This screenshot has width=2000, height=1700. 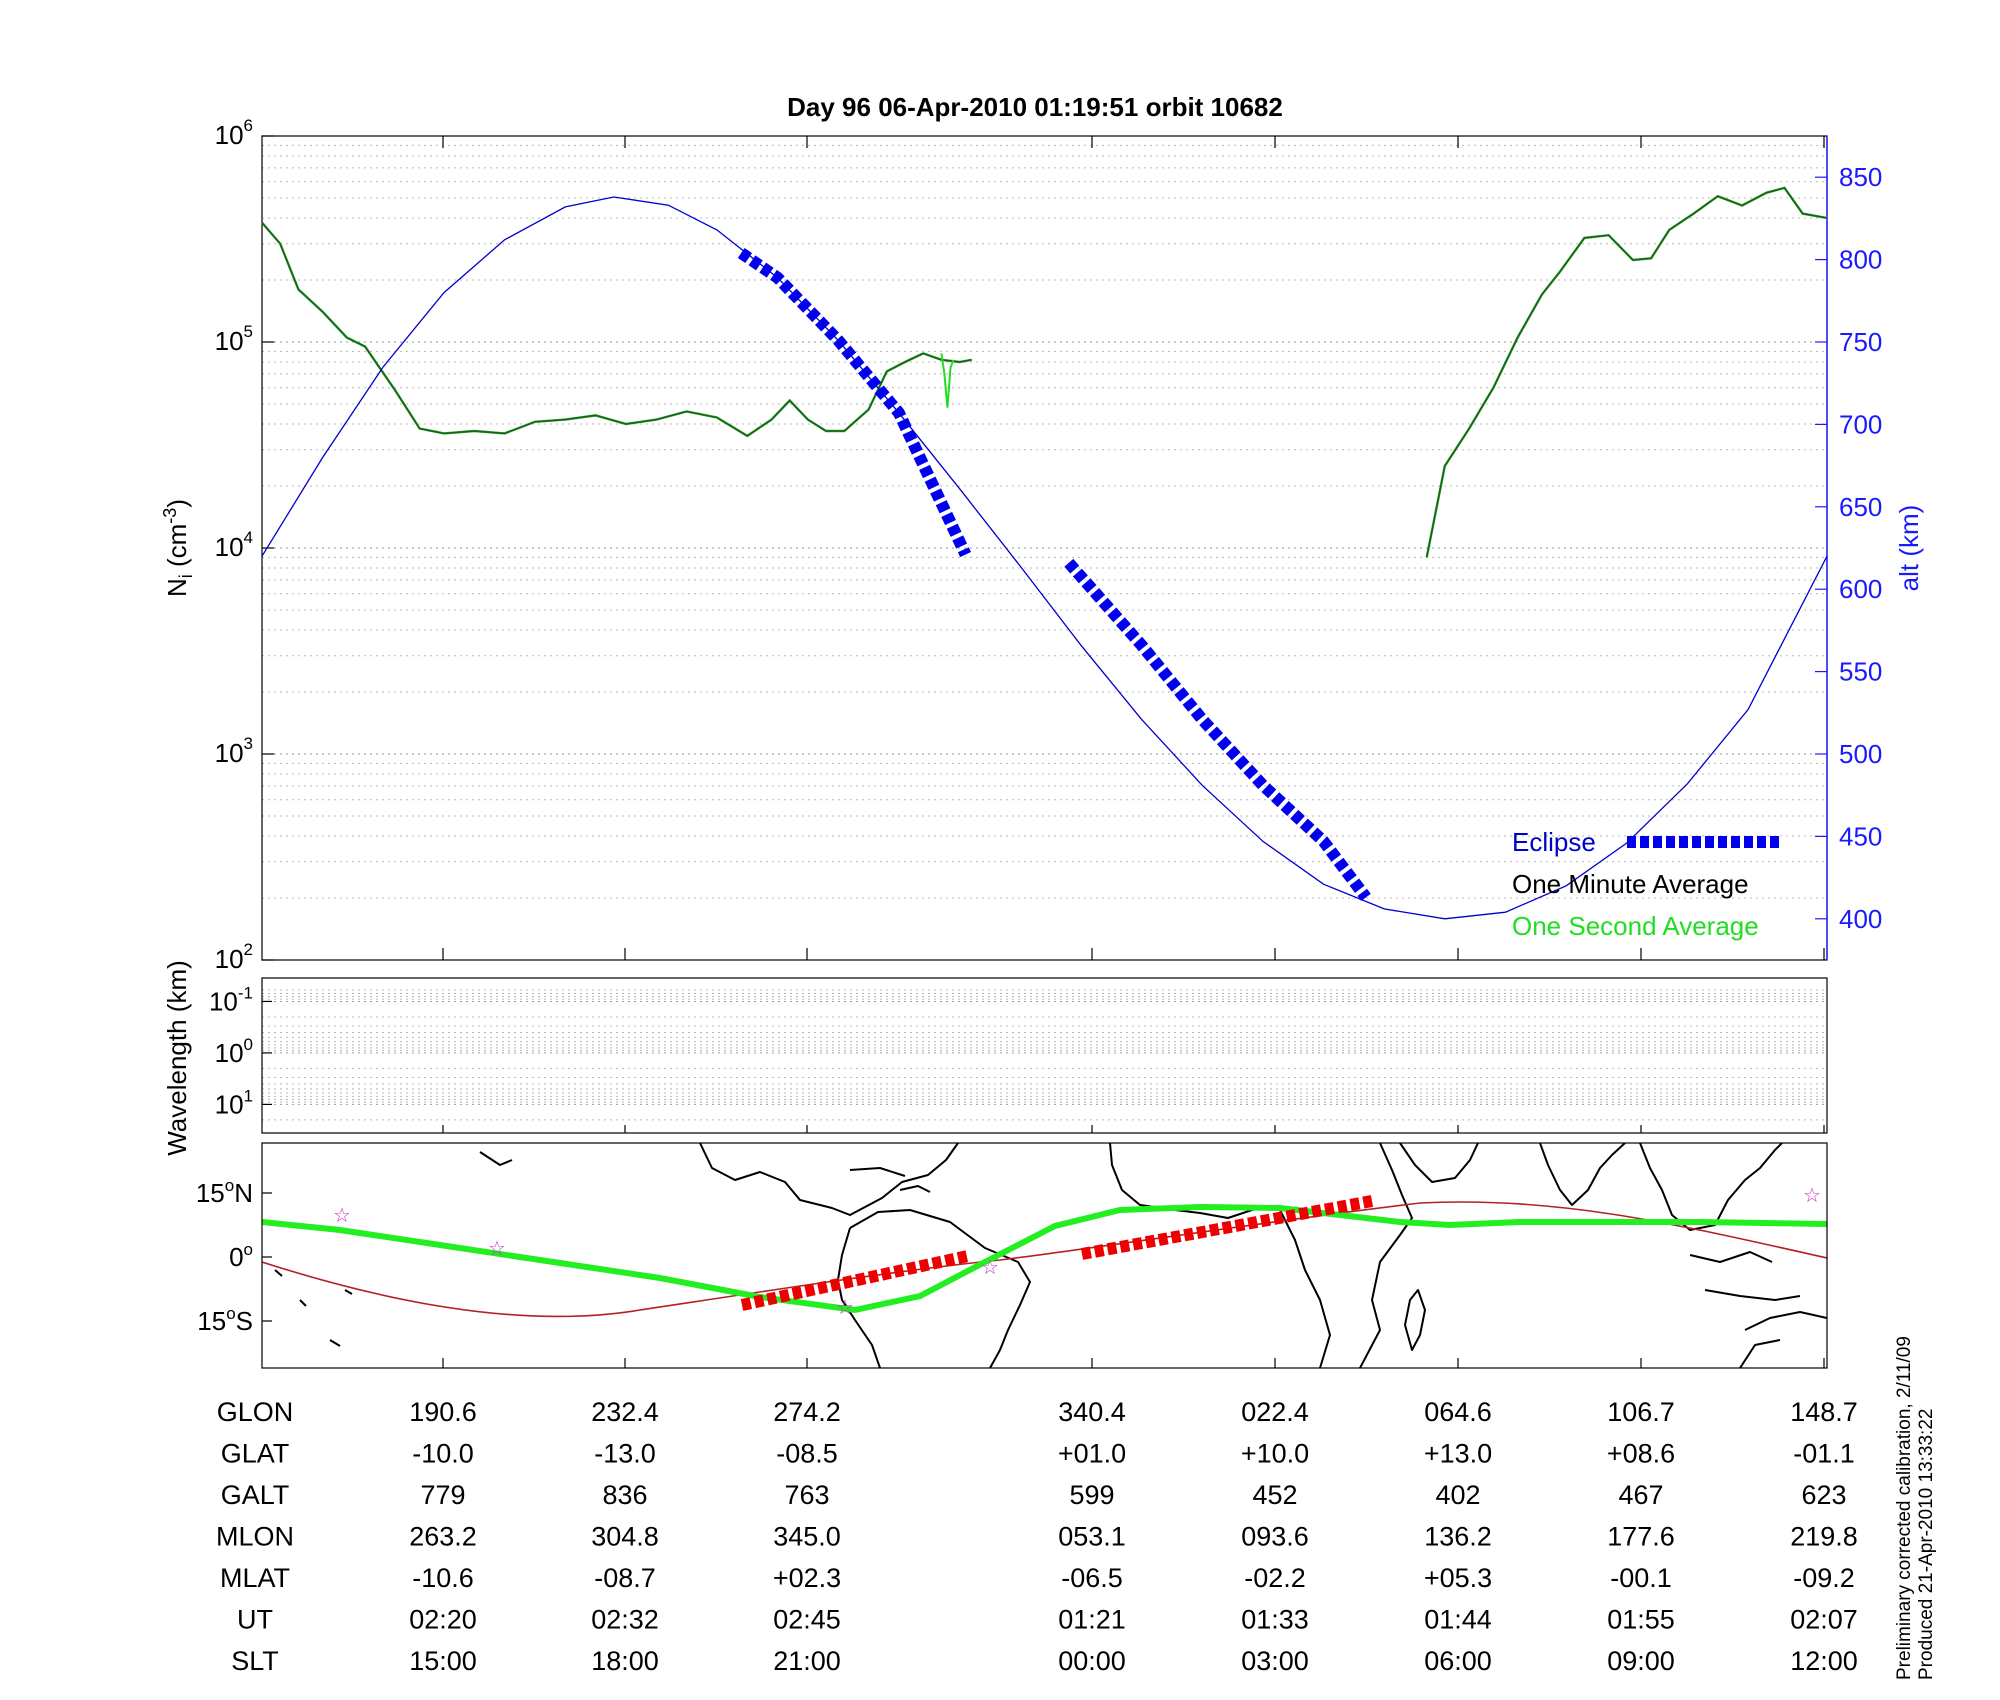 What do you see at coordinates (1092, 1412) in the screenshot?
I see `table-cell: 340.4` at bounding box center [1092, 1412].